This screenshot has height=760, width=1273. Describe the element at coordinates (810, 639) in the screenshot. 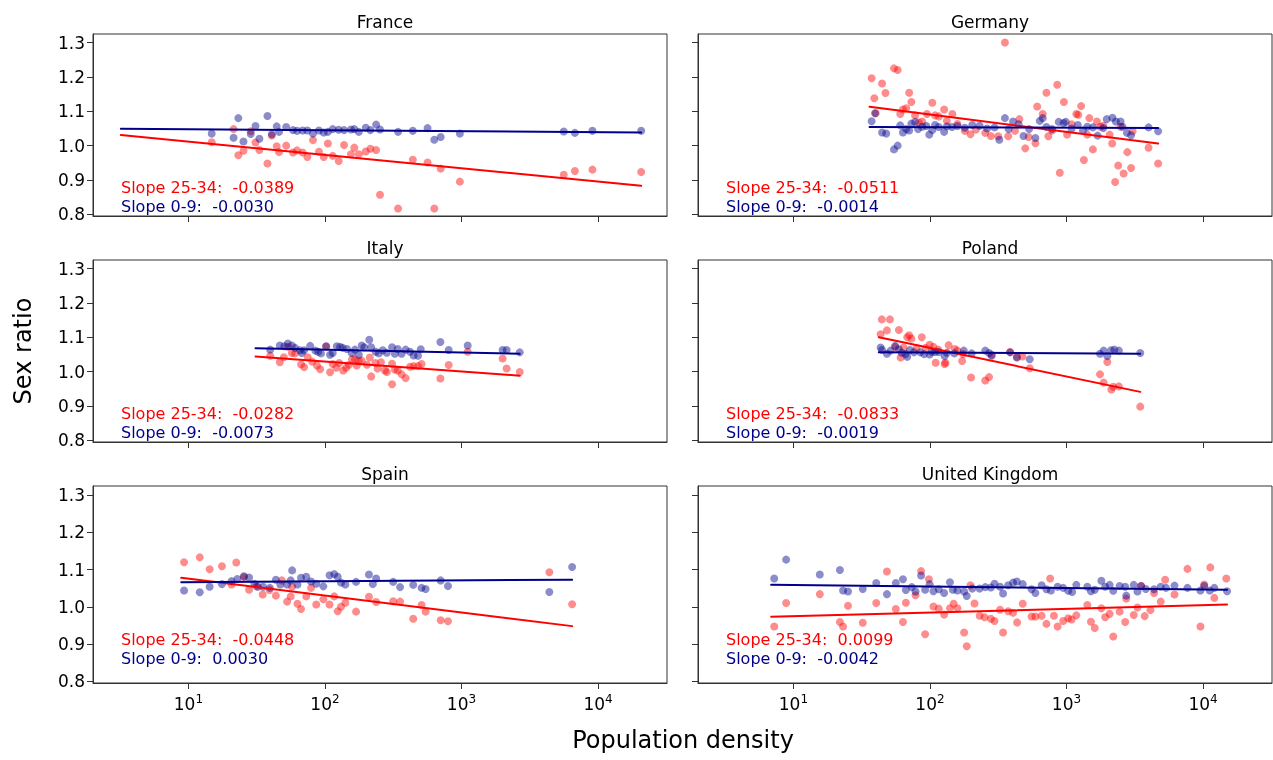

I see `annotation: Slope 25-34: 0.0099` at that location.